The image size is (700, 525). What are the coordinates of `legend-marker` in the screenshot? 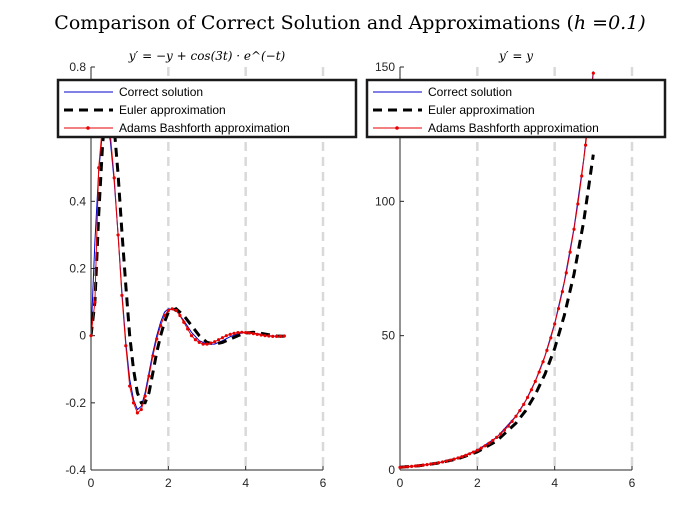 It's located at (397, 128).